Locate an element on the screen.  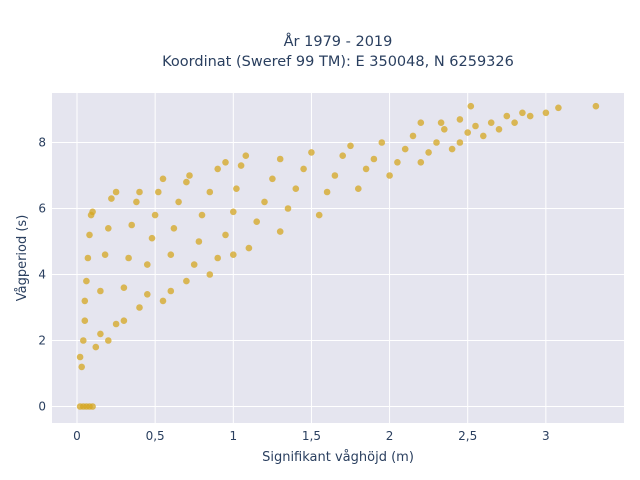
x-tick-label: 0 is located at coordinates (77, 436).